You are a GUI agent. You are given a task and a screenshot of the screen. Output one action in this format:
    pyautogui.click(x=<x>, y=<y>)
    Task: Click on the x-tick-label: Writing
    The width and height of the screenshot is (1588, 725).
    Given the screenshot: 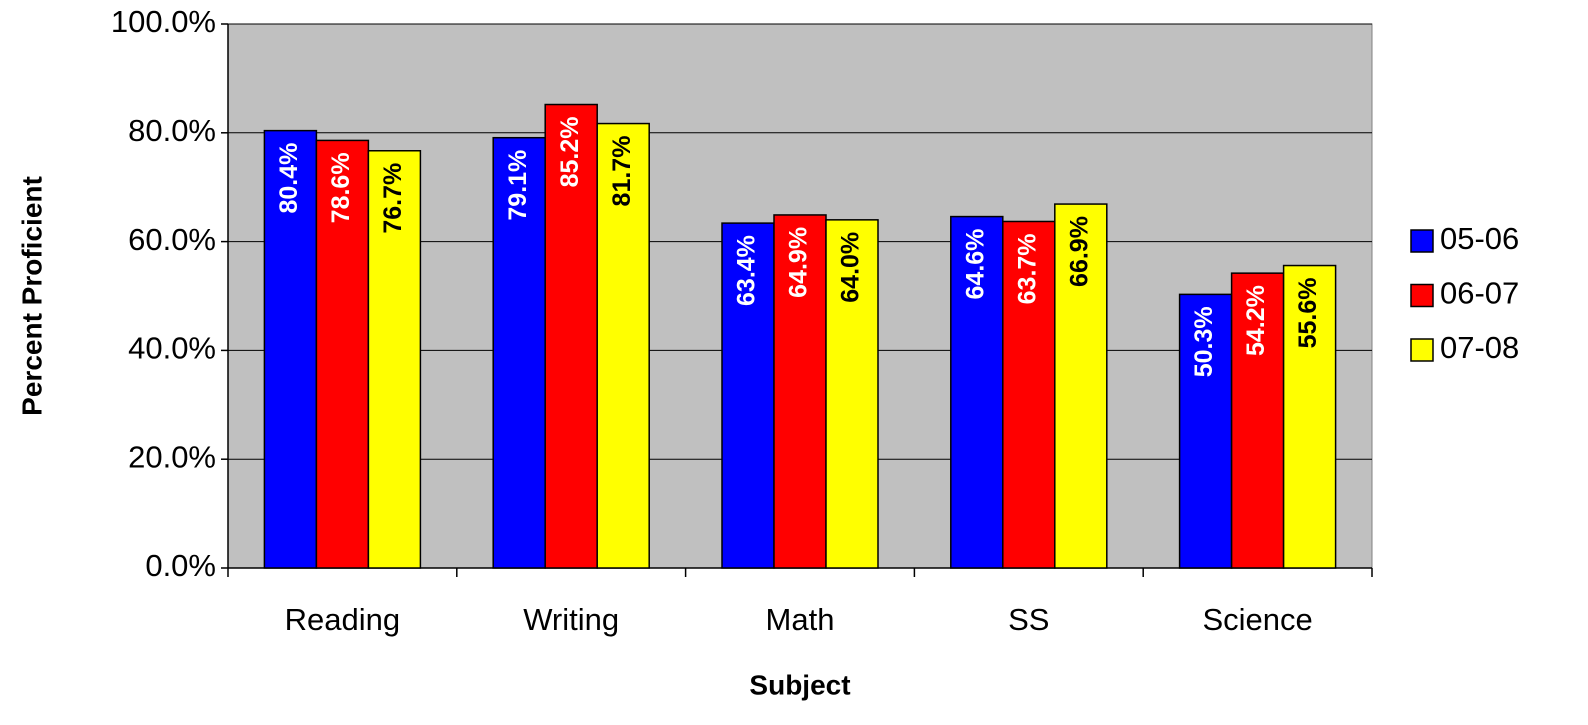 What is the action you would take?
    pyautogui.click(x=571, y=619)
    